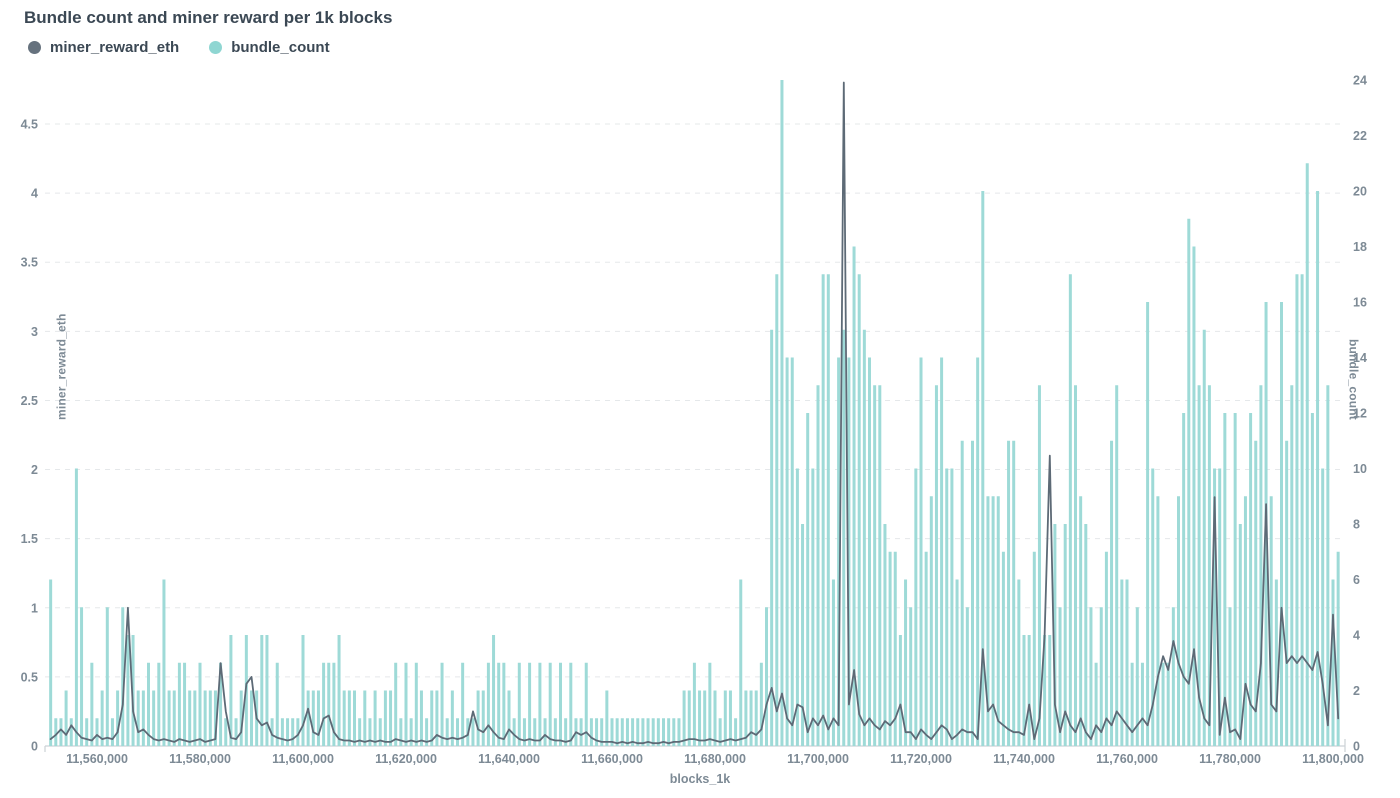  I want to click on right-axis-tick-label: 14, so click(1360, 358).